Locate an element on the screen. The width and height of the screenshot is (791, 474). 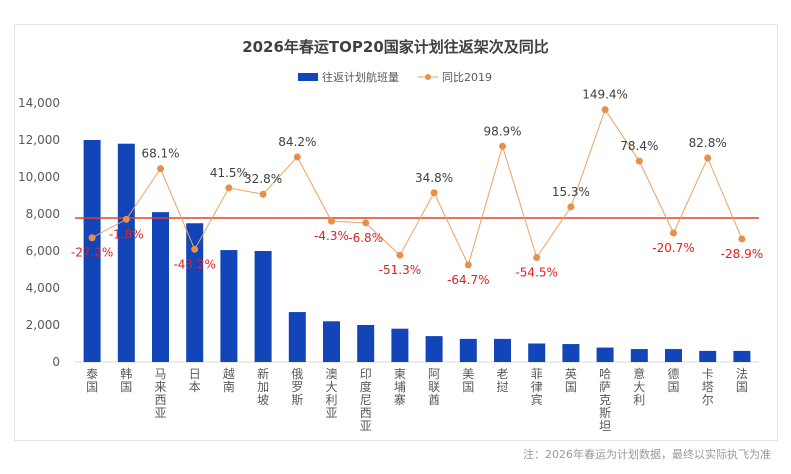
x-tick-label-char: 柬 is located at coordinates (400, 374).